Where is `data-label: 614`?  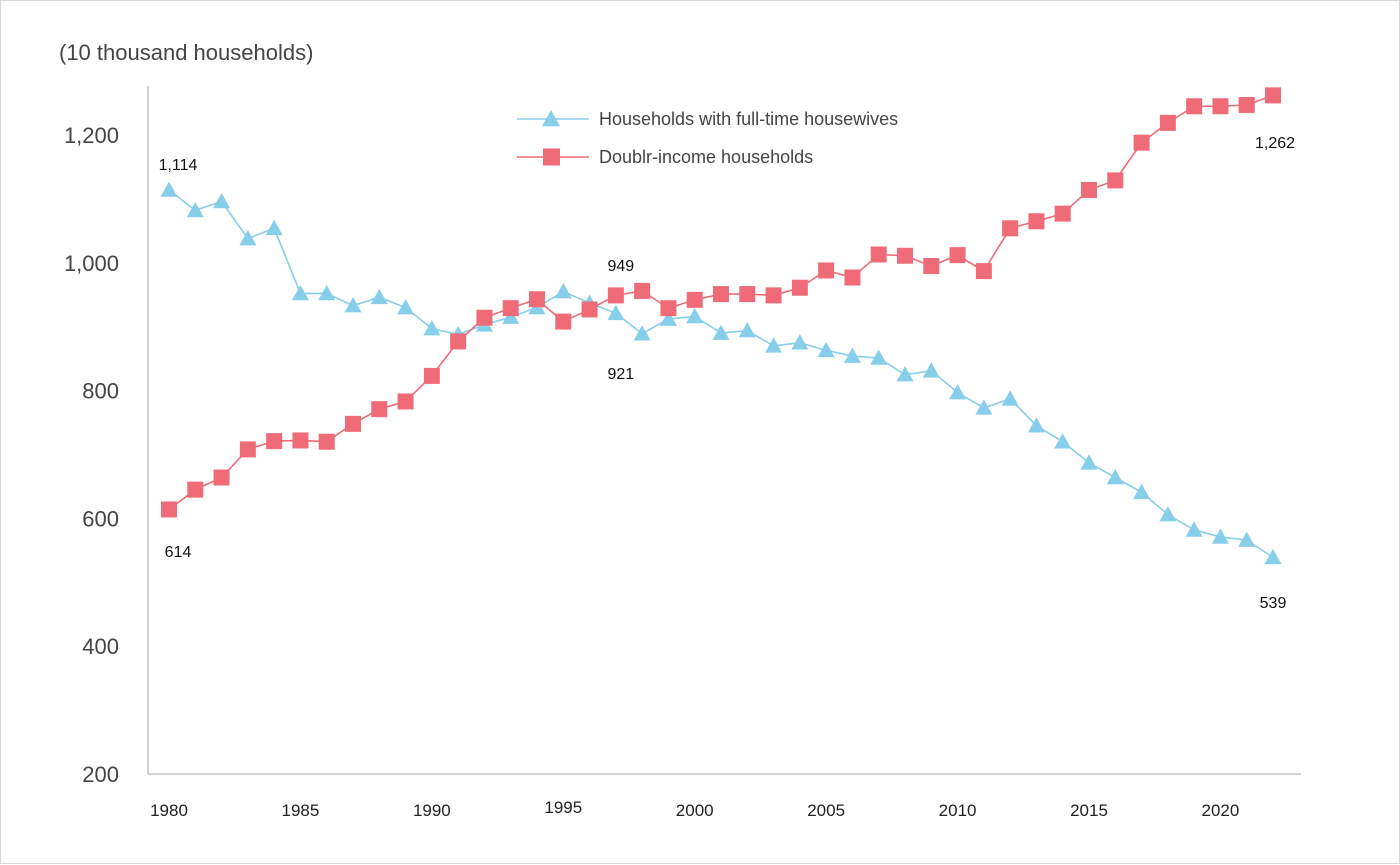
data-label: 614 is located at coordinates (178, 552).